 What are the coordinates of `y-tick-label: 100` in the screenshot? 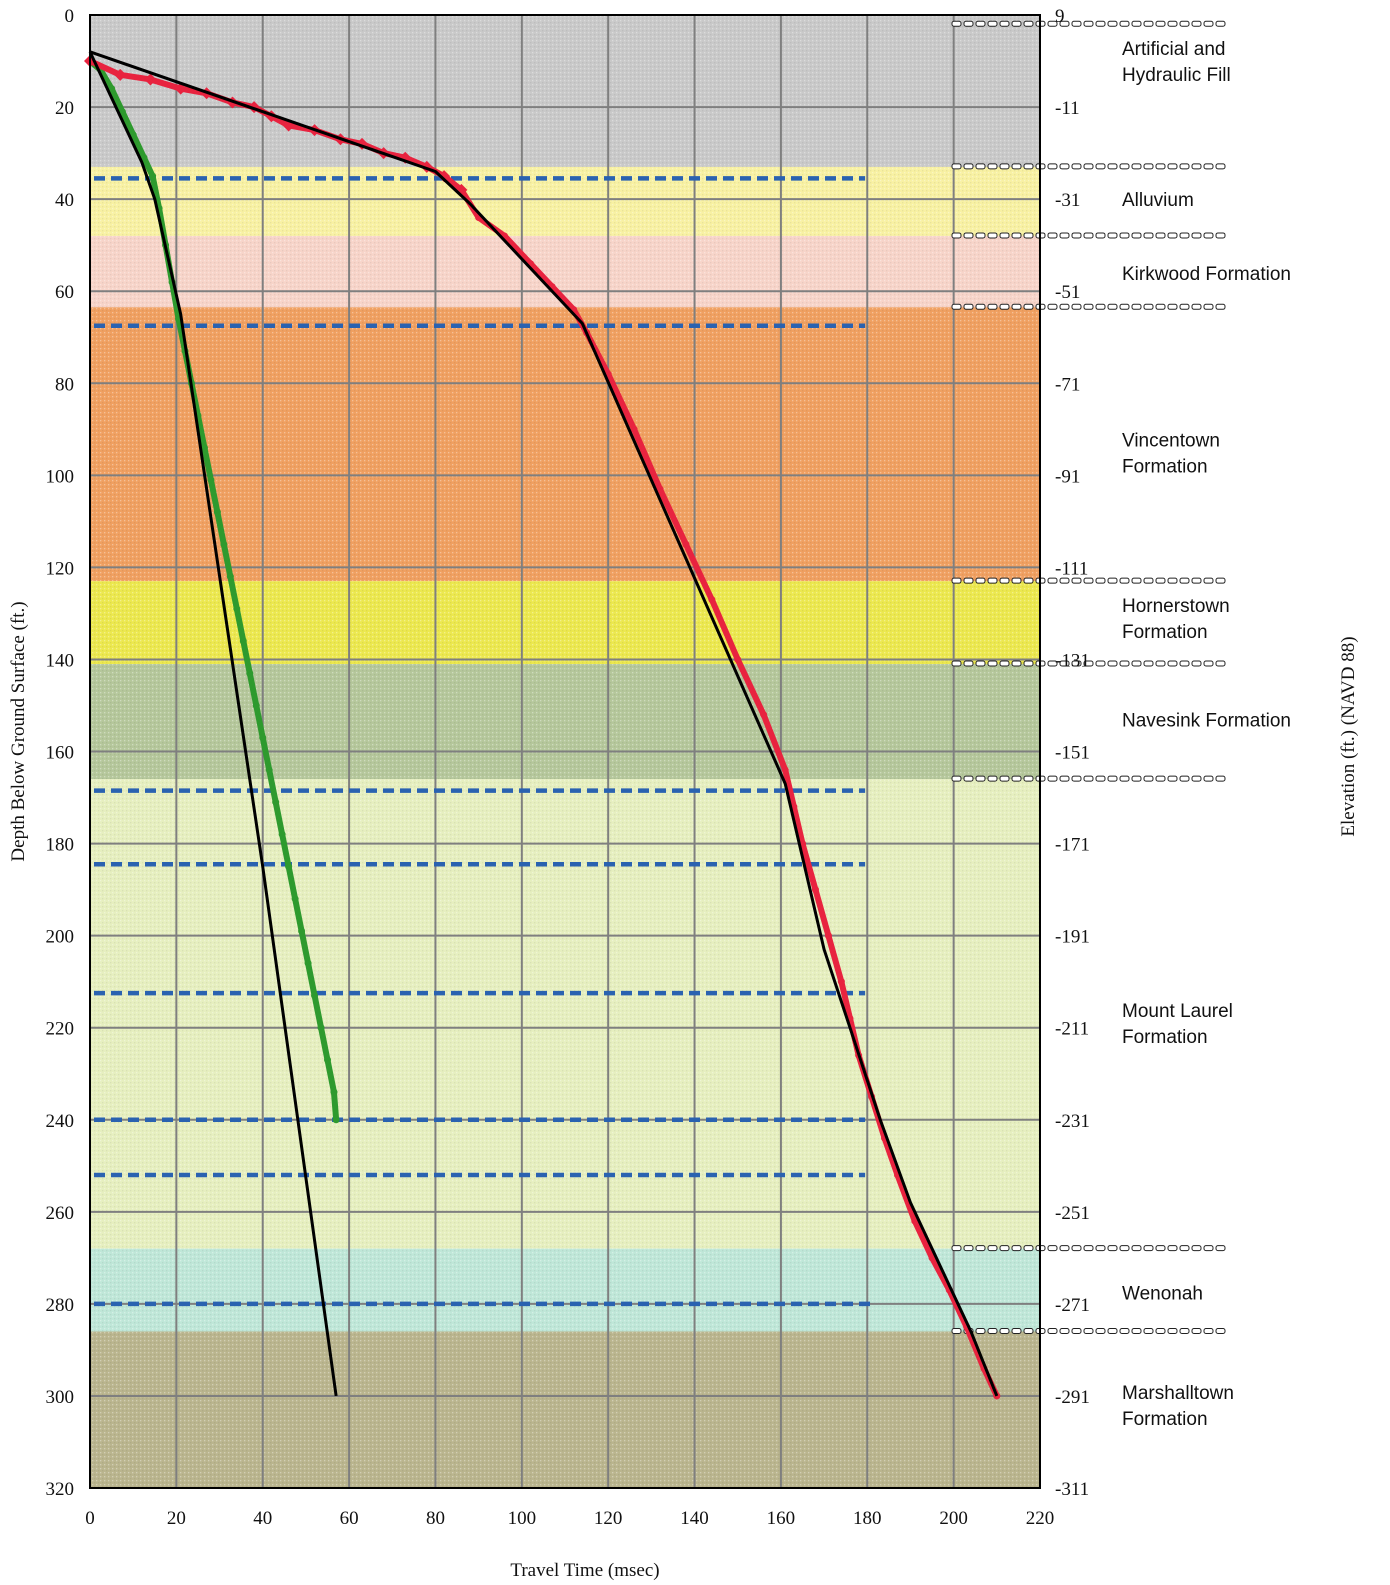 It's located at (60, 476).